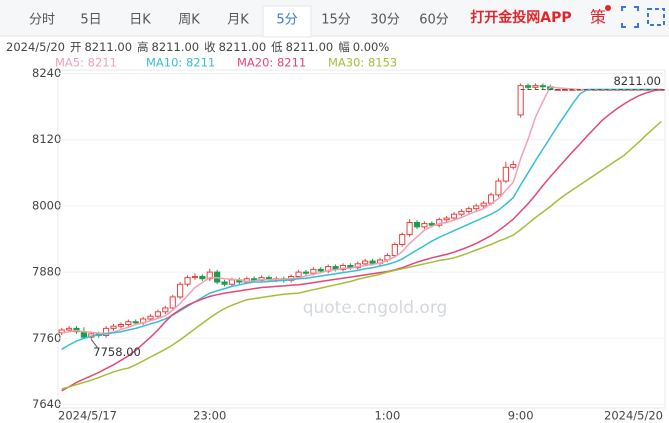 The height and width of the screenshot is (423, 669). What do you see at coordinates (180, 63) in the screenshot?
I see `legend-entry: MA10: 8211` at bounding box center [180, 63].